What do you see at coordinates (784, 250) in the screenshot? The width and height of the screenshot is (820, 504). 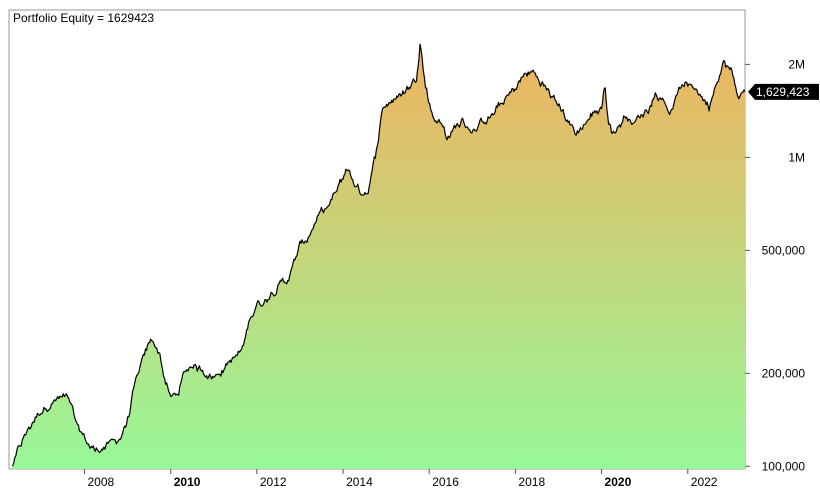 I see `y-tick-label: 500,000` at bounding box center [784, 250].